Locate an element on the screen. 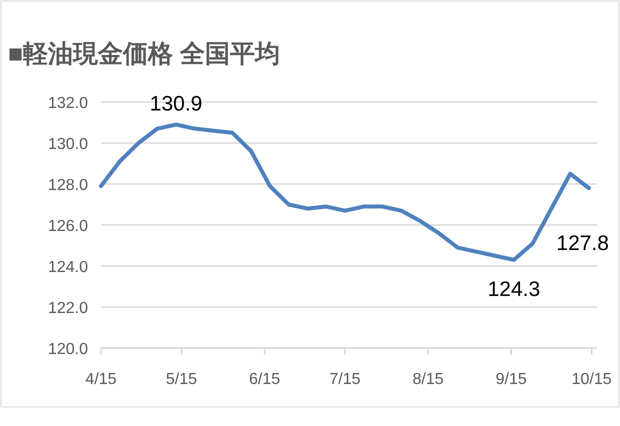 The width and height of the screenshot is (620, 426). chart-title: ■軽油現金価格 全国平均 is located at coordinates (144, 54).